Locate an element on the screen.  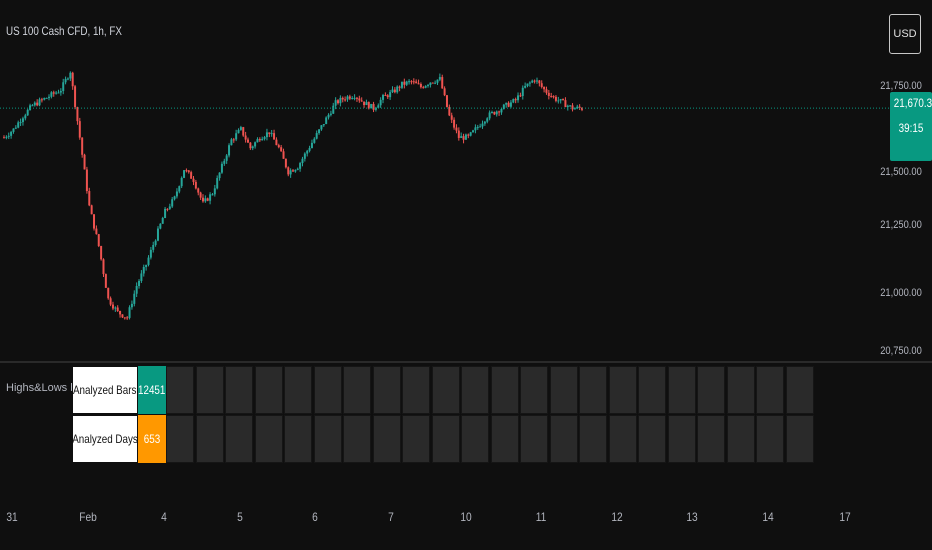
x-tick-label: 7 is located at coordinates (391, 517).